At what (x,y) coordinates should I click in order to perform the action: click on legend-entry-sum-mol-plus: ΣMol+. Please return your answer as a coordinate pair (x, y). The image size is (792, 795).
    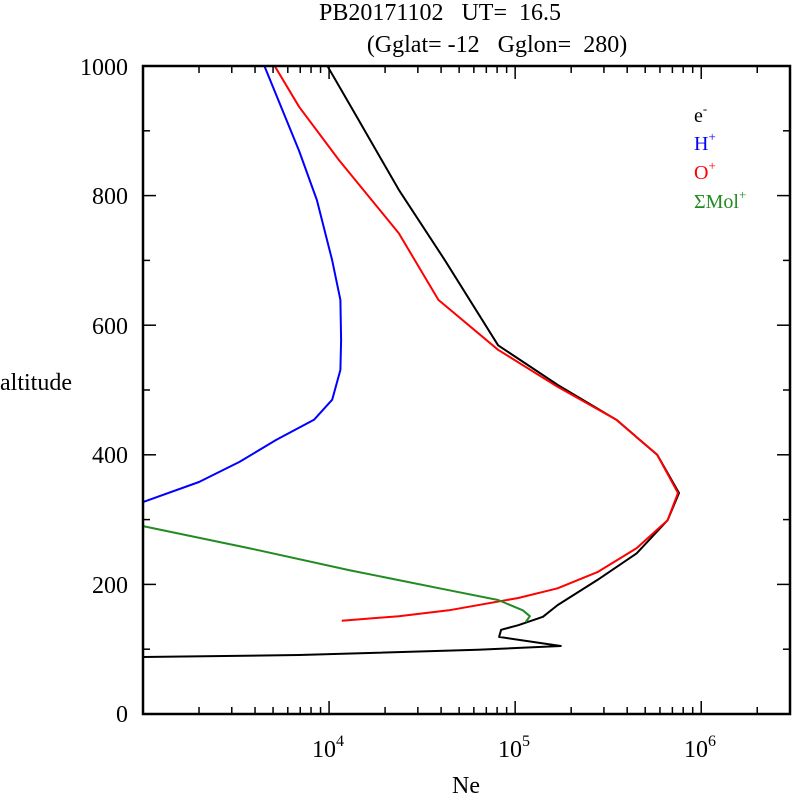
    Looking at the image, I should click on (720, 200).